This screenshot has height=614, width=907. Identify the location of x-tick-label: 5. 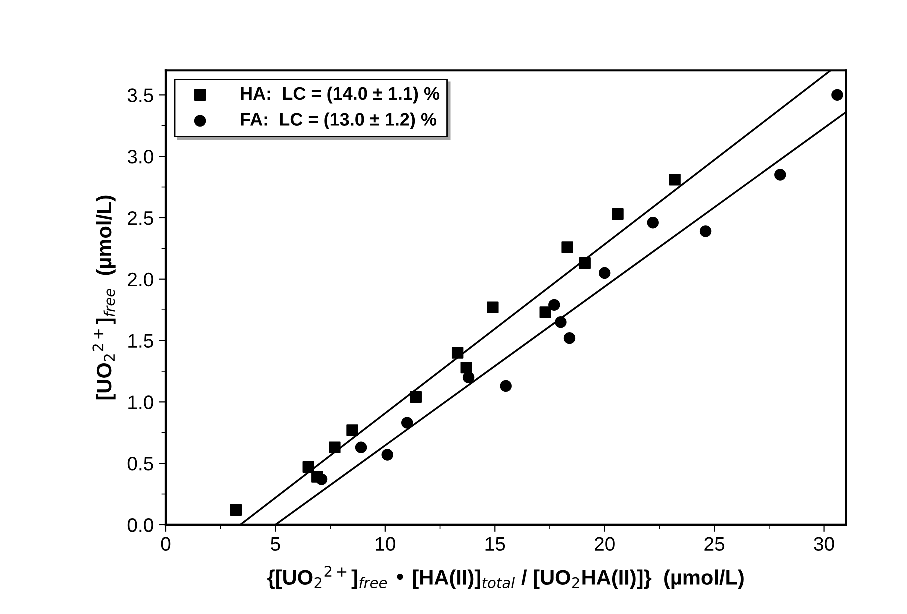
(275, 544).